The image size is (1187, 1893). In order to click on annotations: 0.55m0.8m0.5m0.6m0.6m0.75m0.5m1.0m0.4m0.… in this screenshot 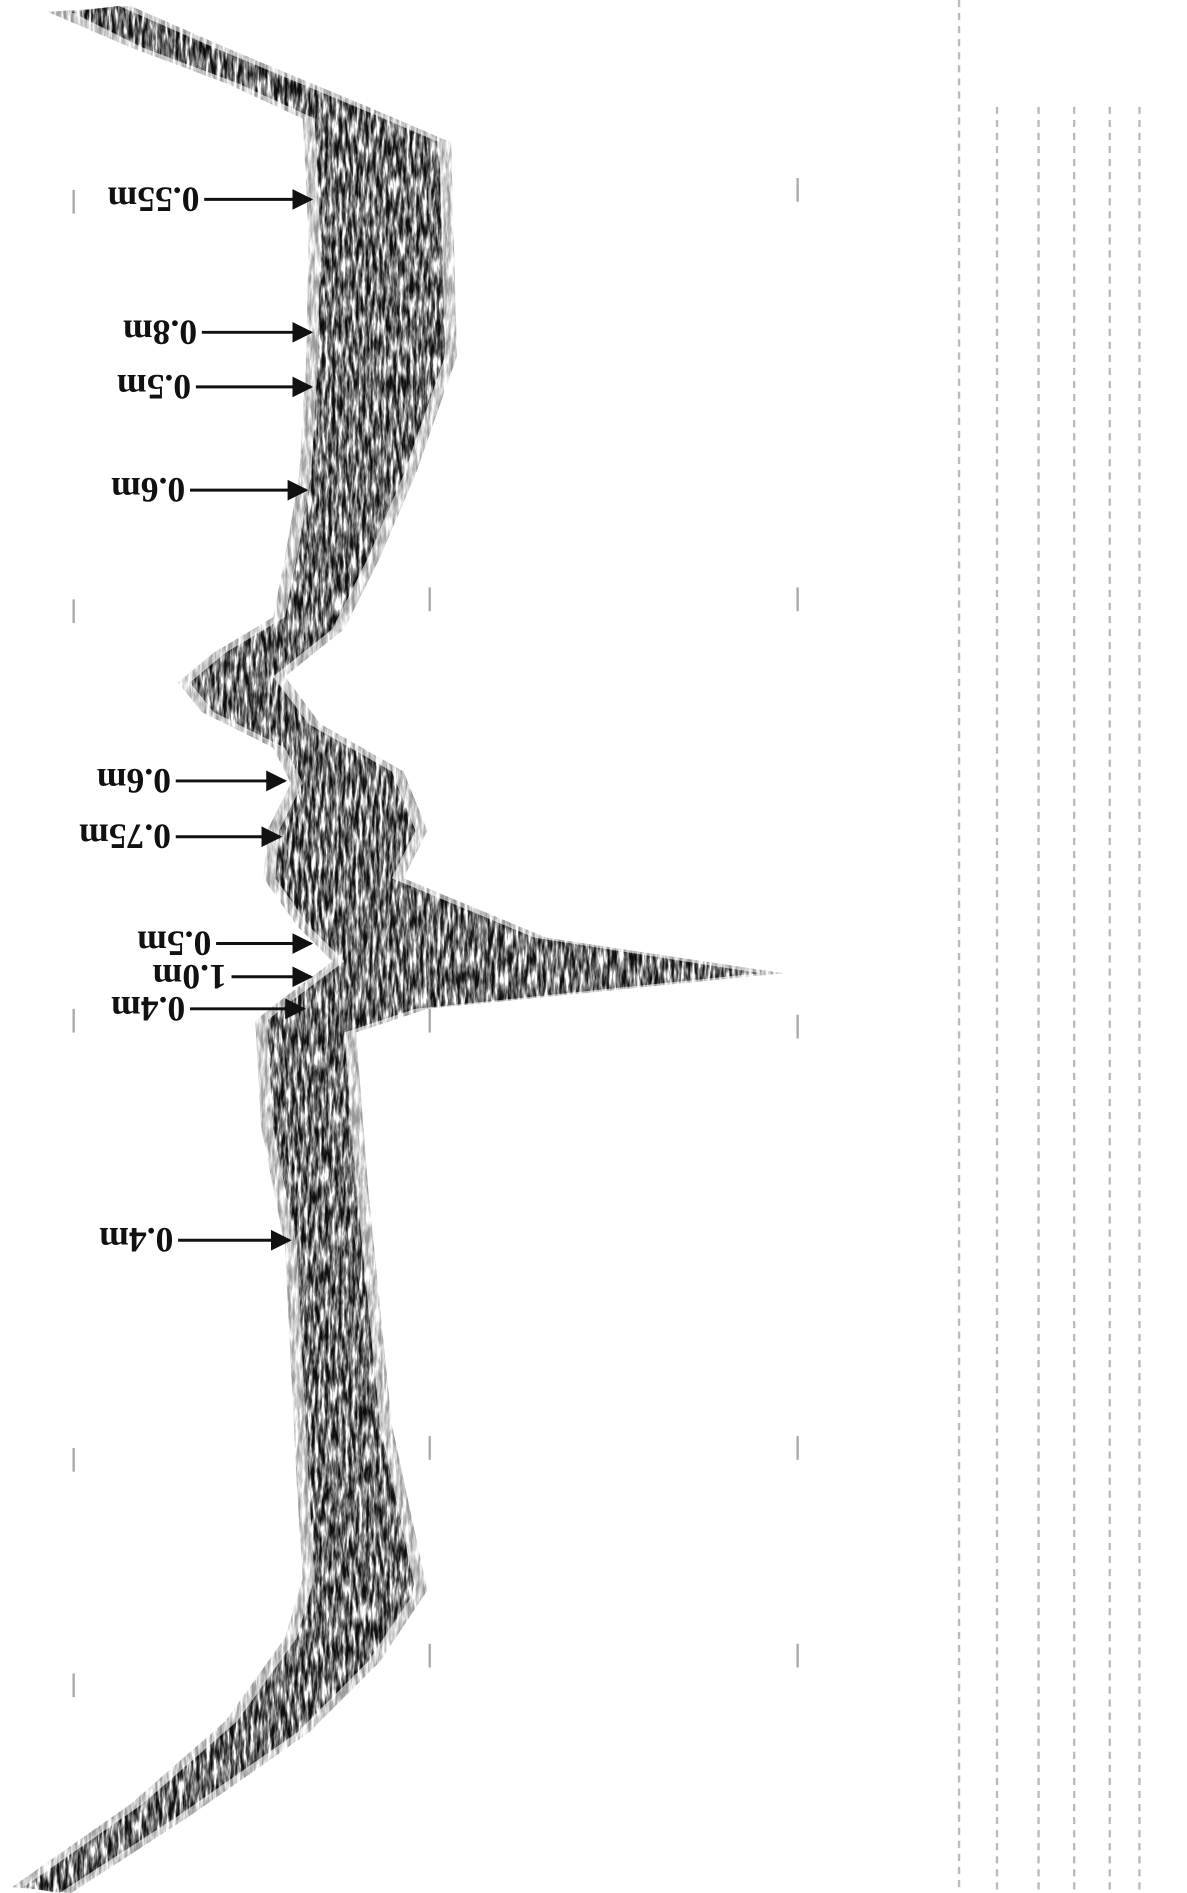, I will do `click(196, 719)`.